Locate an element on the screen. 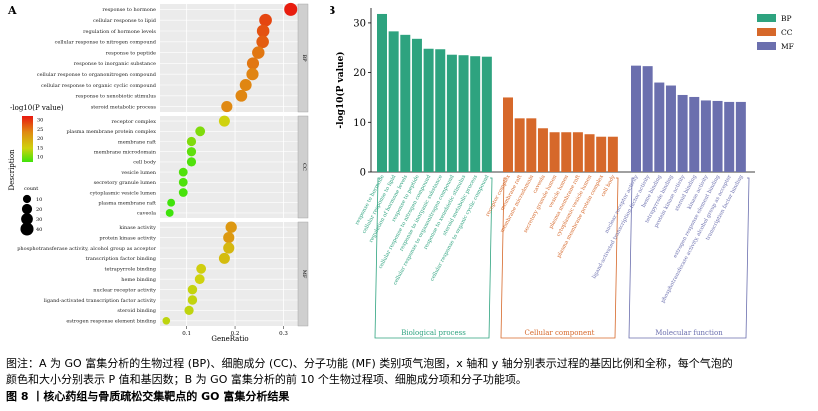  x-tick-label: 0.2 is located at coordinates (235, 334).